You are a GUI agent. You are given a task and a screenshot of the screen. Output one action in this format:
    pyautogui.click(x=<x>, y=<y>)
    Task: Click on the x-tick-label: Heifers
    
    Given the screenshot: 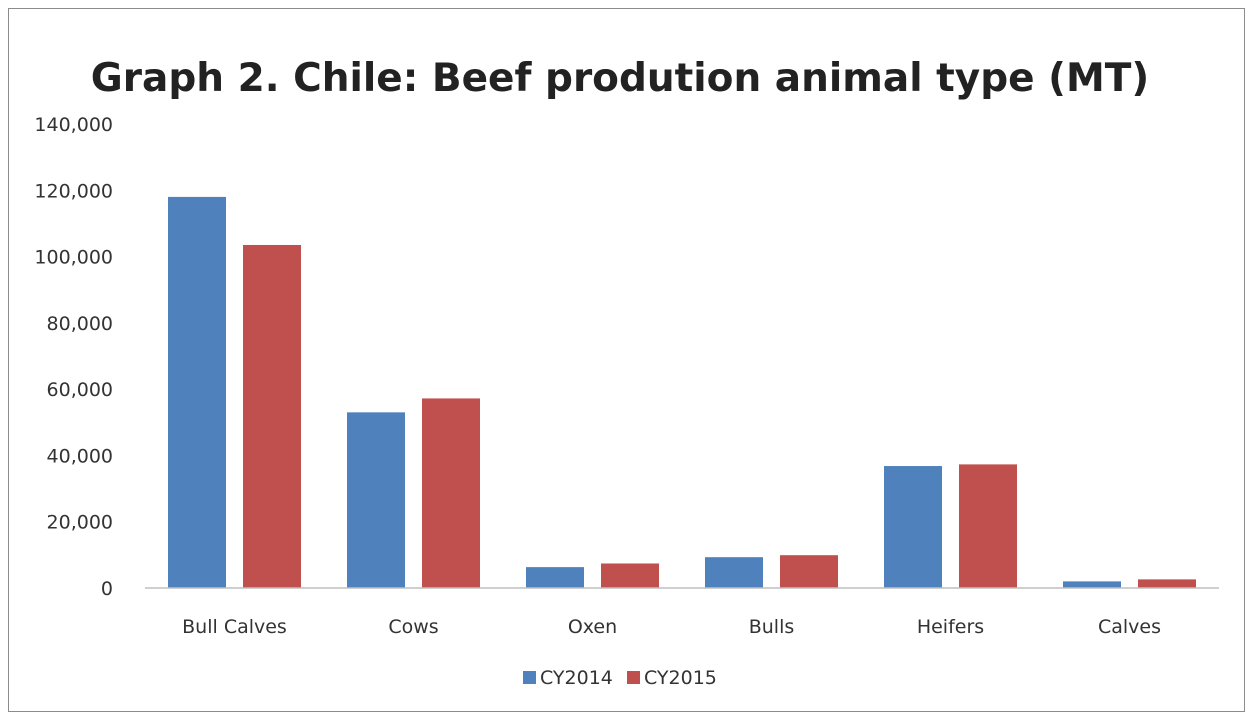 What is the action you would take?
    pyautogui.click(x=950, y=627)
    